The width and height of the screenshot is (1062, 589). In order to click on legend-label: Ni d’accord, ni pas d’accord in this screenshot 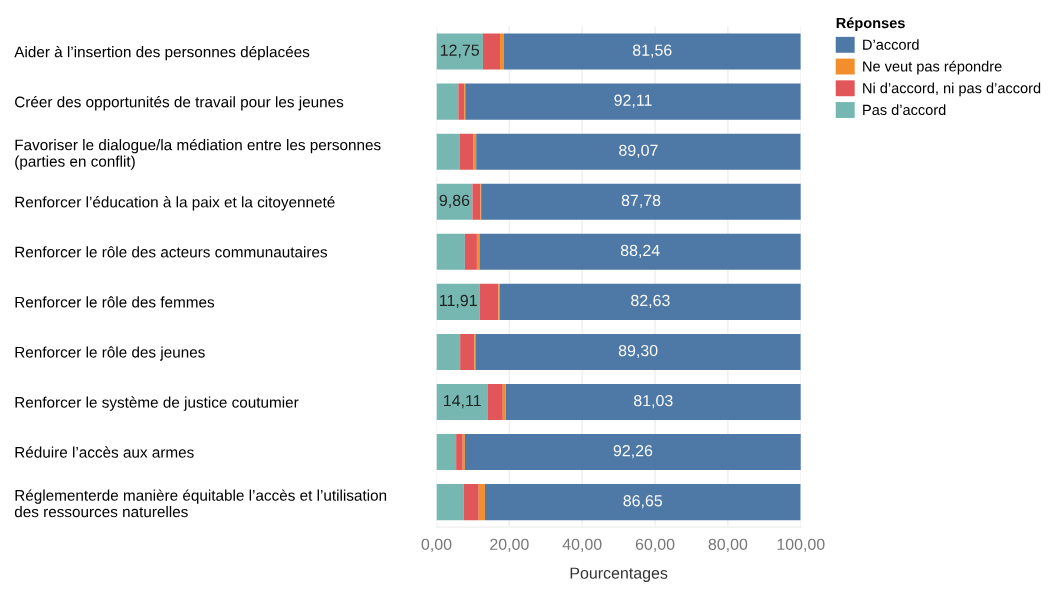, I will do `click(952, 89)`.